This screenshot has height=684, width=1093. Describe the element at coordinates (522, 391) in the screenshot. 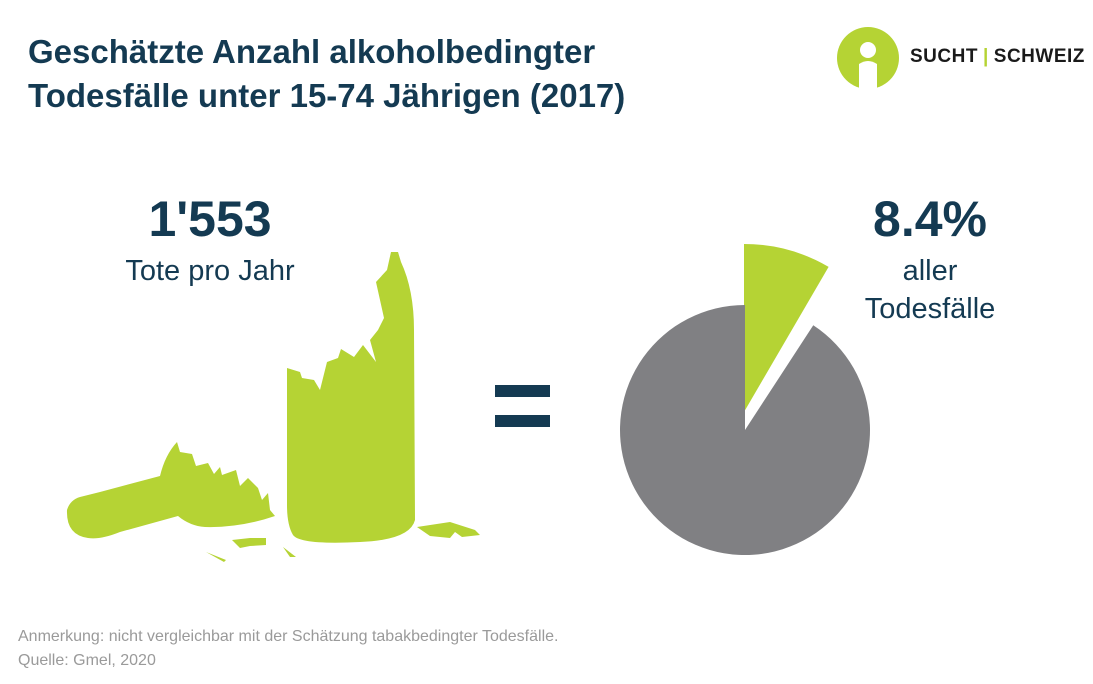

I see `equals-bar-top` at that location.